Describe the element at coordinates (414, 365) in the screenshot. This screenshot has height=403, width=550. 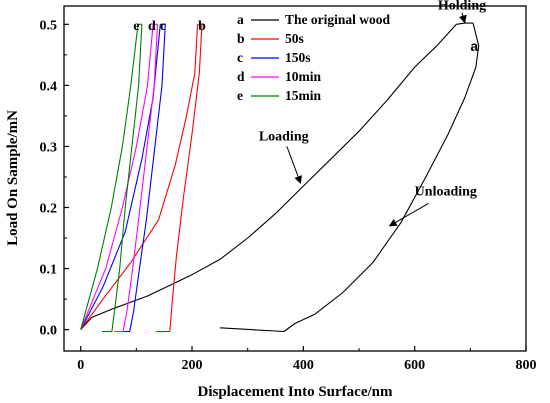
I see `x-tick-label: 600` at that location.